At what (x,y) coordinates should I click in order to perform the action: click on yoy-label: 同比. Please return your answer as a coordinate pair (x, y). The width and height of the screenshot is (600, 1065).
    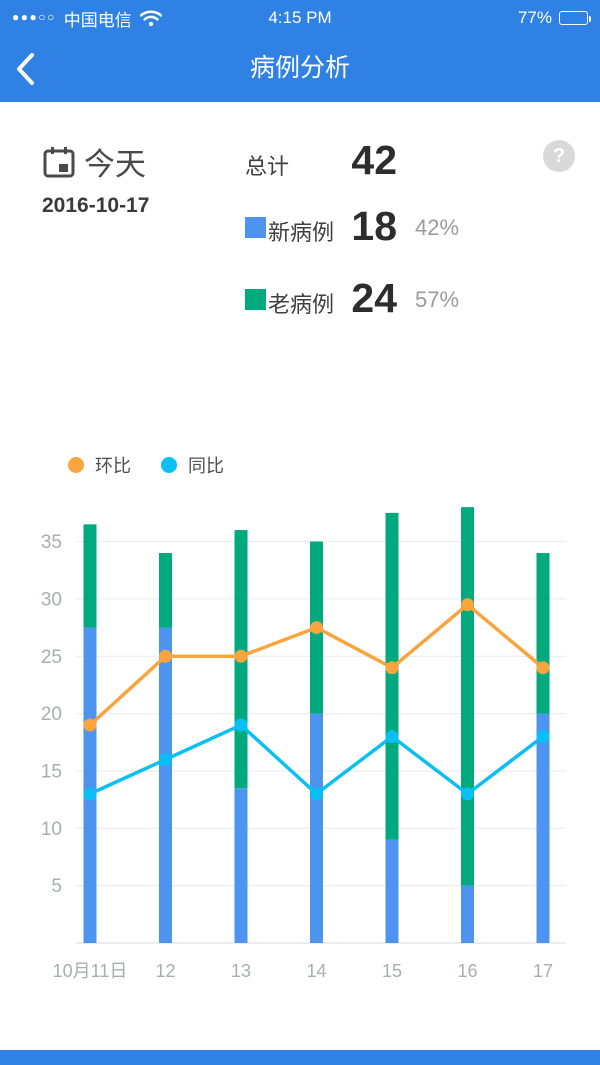
    Looking at the image, I should click on (206, 466).